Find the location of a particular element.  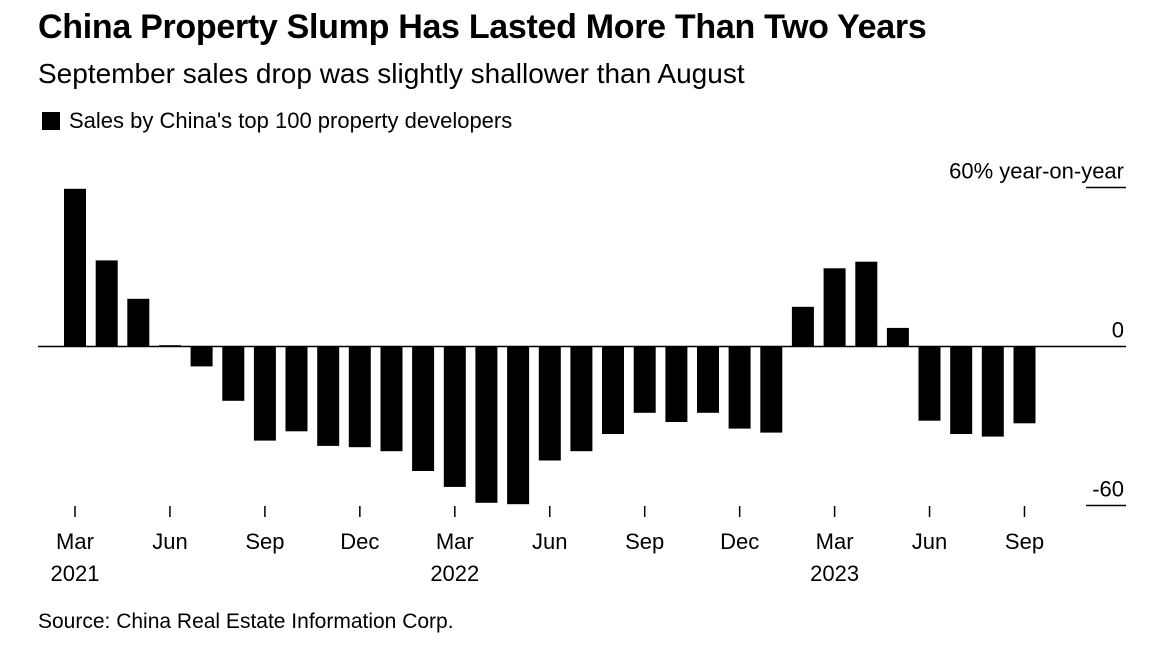

bar-nov-2021 is located at coordinates (328, 396).